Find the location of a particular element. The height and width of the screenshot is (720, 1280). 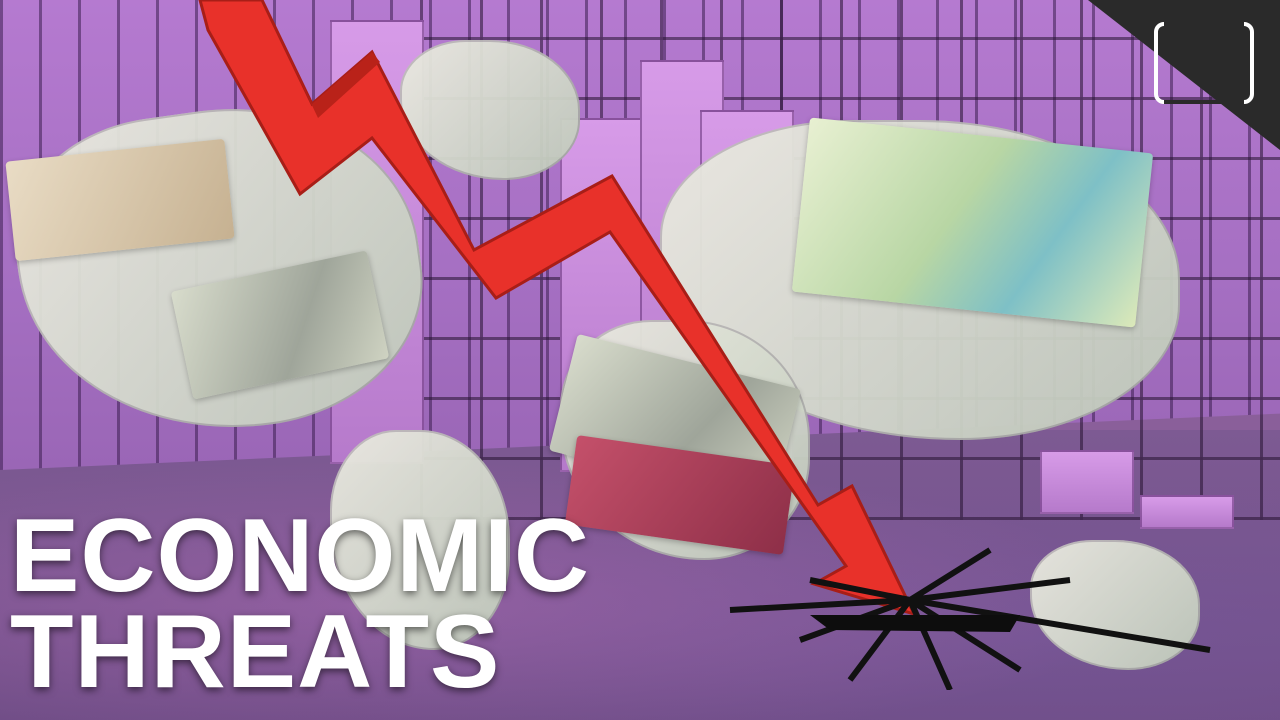

headline: ECONOMIC THREATS is located at coordinates (300, 604).